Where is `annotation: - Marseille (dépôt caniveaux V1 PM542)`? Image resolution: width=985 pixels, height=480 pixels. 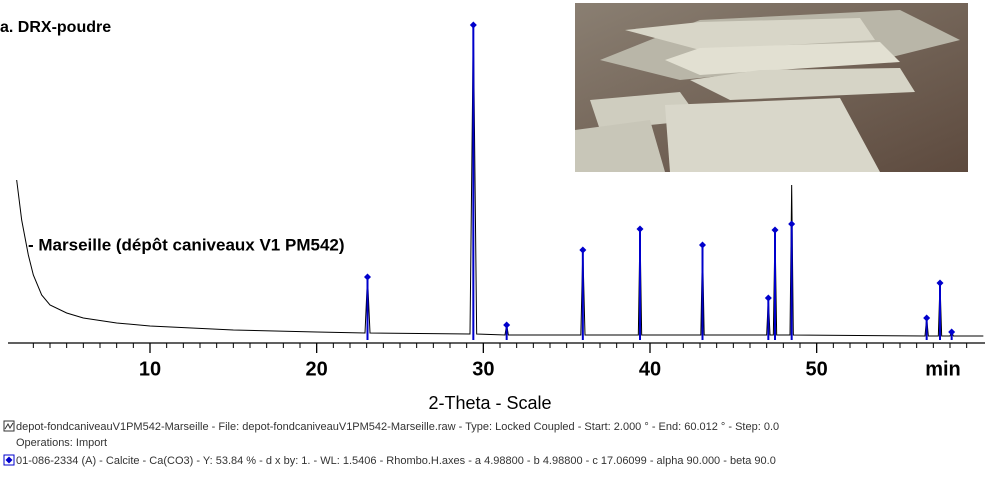 annotation: - Marseille (dépôt caniveaux V1 PM542) is located at coordinates (186, 244).